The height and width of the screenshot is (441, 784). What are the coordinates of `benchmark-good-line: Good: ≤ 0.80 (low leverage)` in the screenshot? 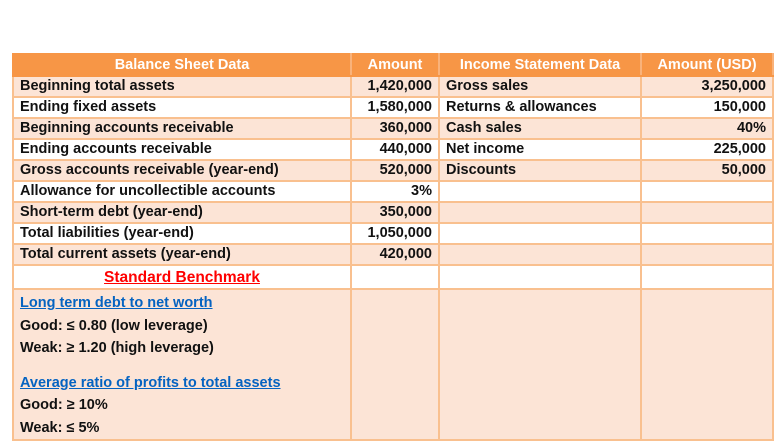 It's located at (114, 325).